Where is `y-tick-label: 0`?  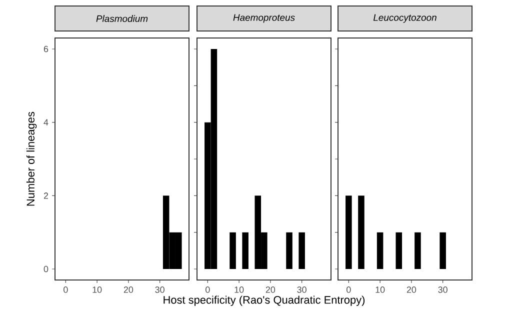
y-tick-label: 0 is located at coordinates (46, 269).